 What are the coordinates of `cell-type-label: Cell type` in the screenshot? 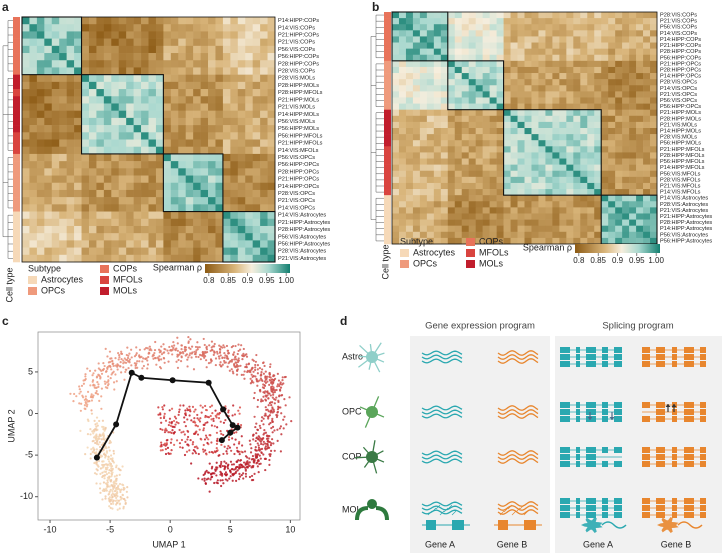 It's located at (9, 284).